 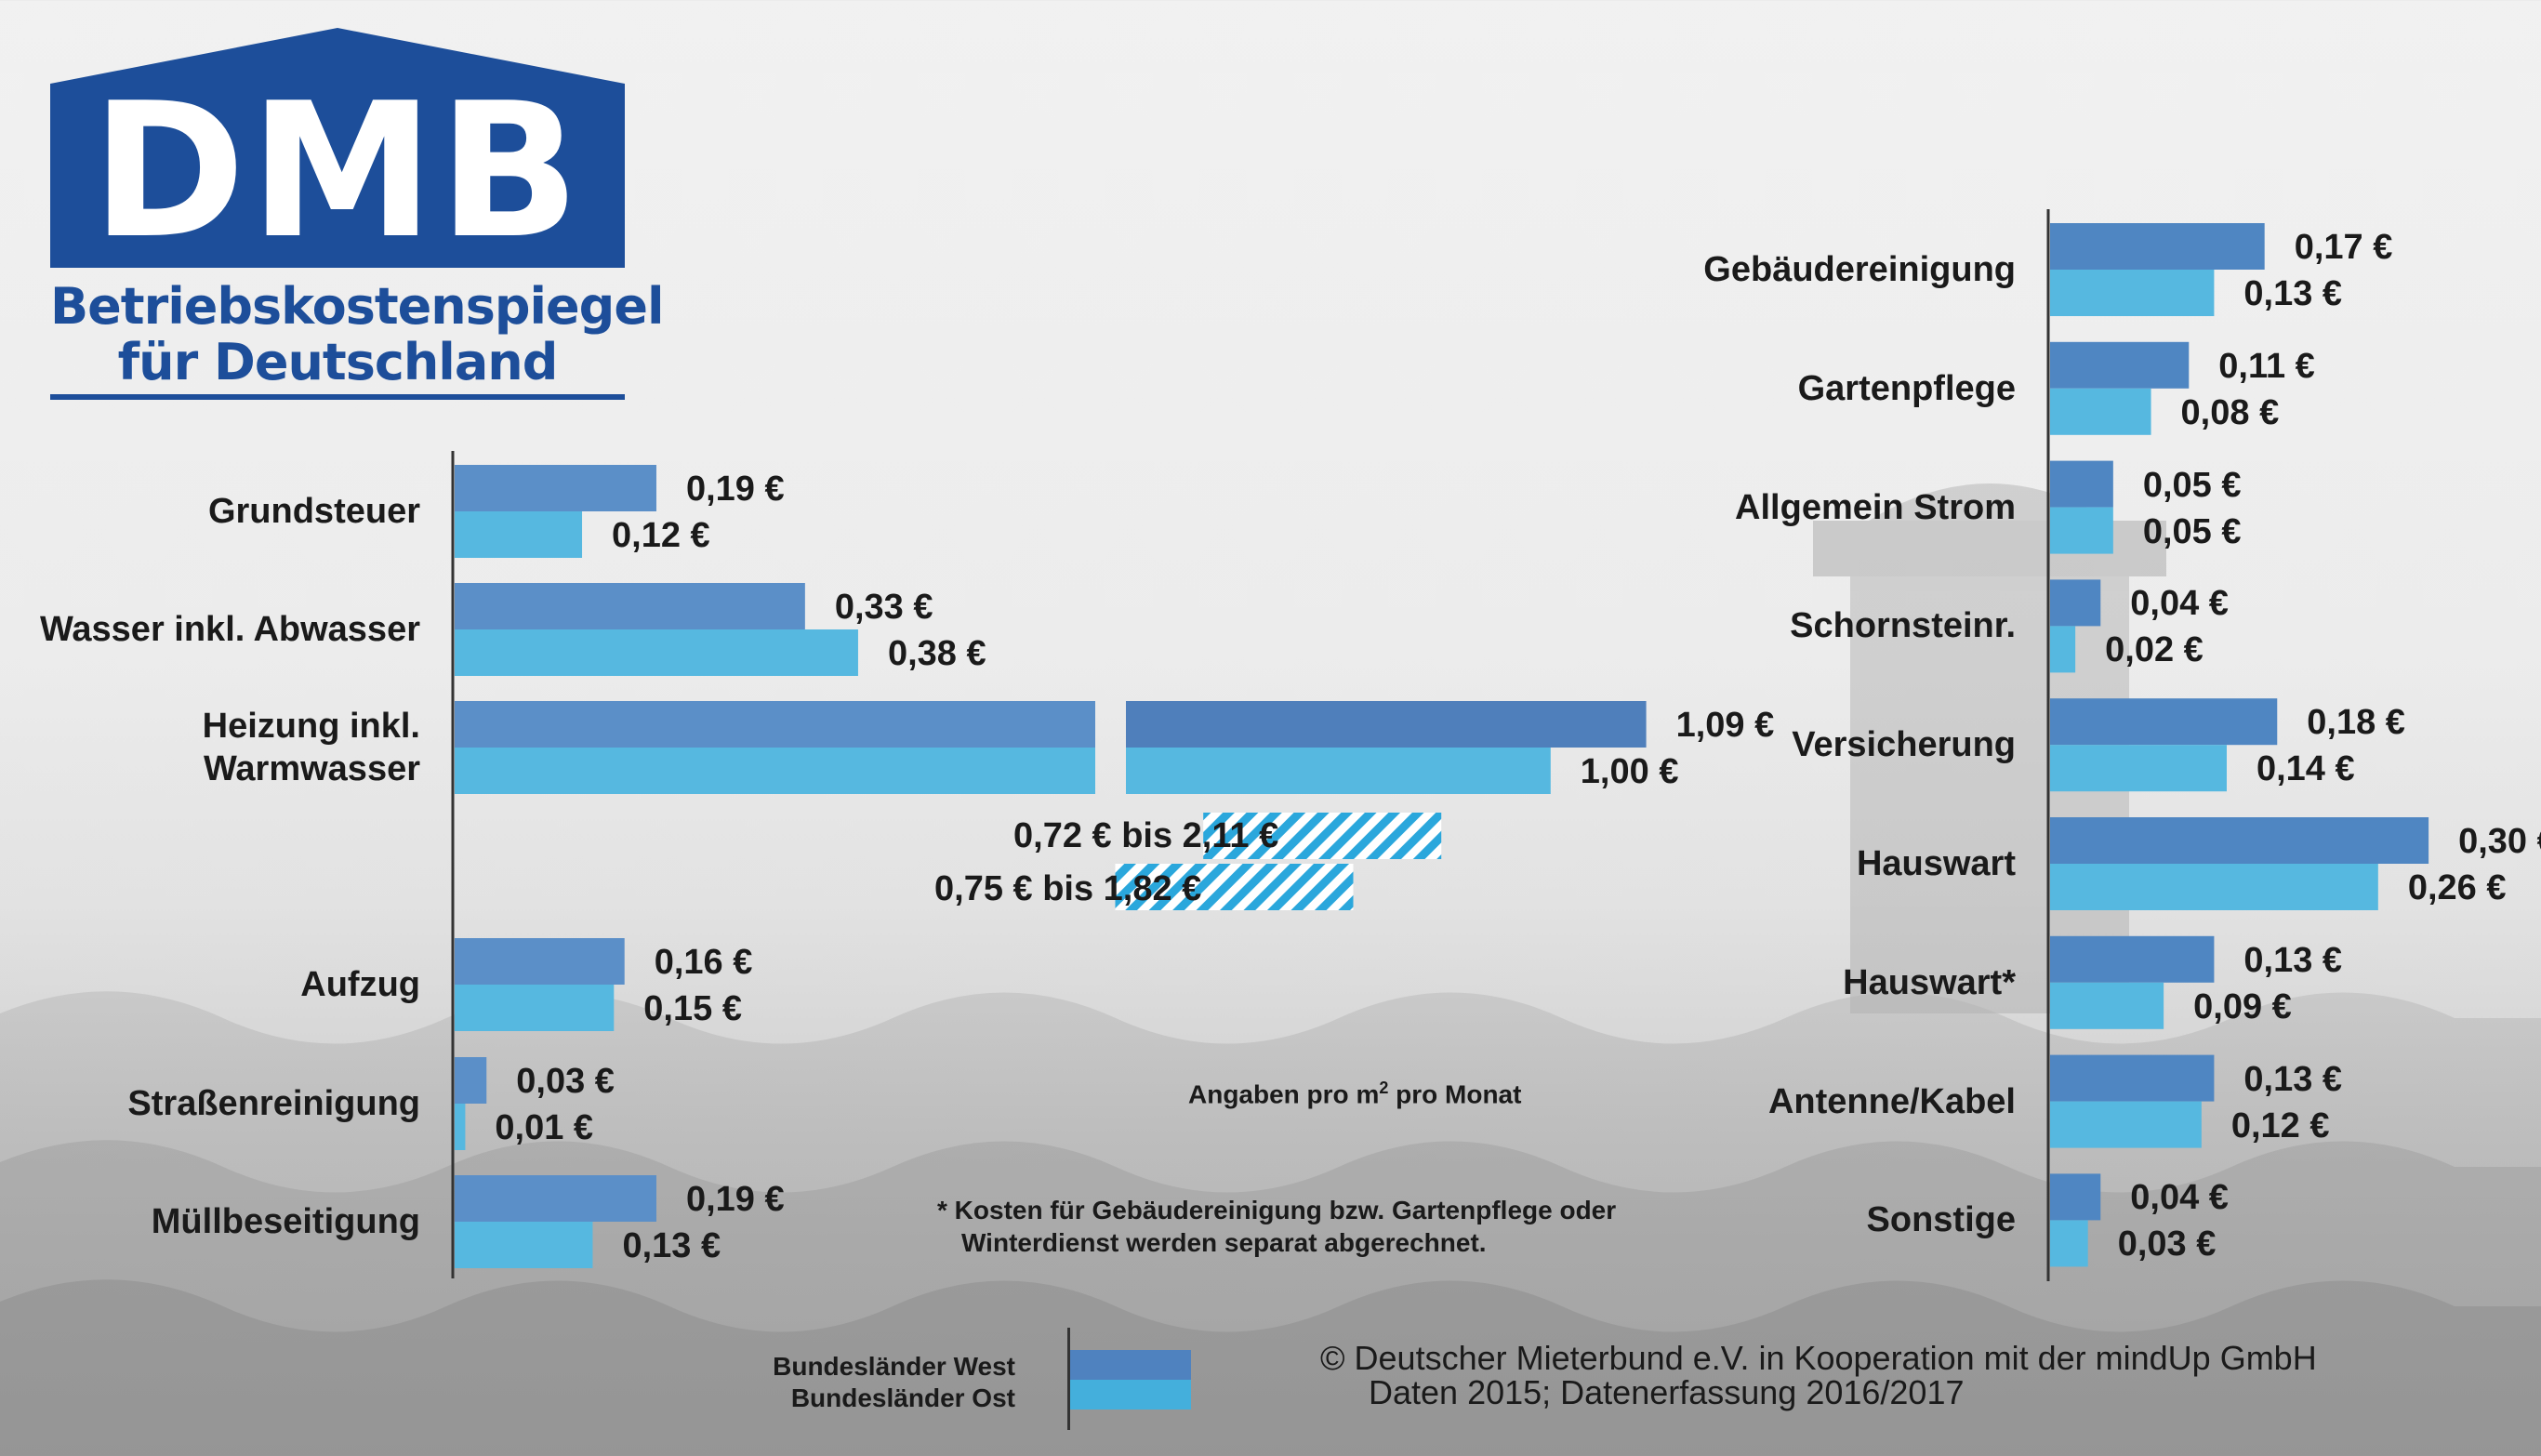 I want to click on legend-west-label: Bundesländer West, so click(x=894, y=1366).